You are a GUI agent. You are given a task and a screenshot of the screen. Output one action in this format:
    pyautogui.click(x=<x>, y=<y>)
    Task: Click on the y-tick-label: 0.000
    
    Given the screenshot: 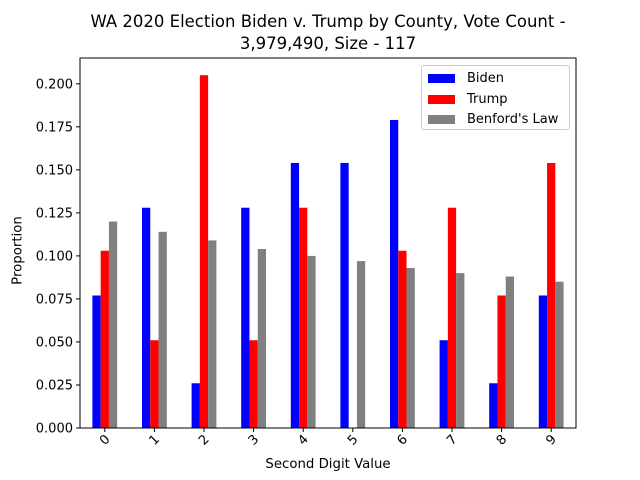 What is the action you would take?
    pyautogui.click(x=54, y=429)
    